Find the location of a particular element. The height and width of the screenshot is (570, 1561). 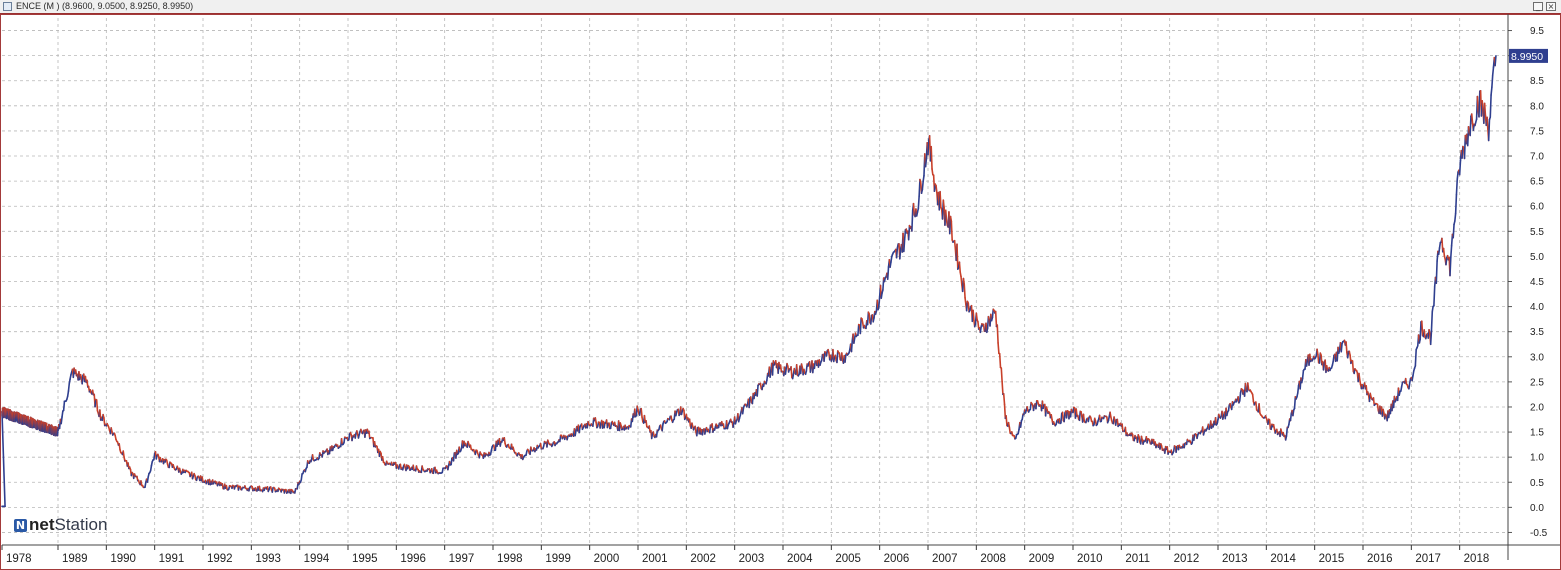

x-tick-label: 1990 is located at coordinates (123, 559).